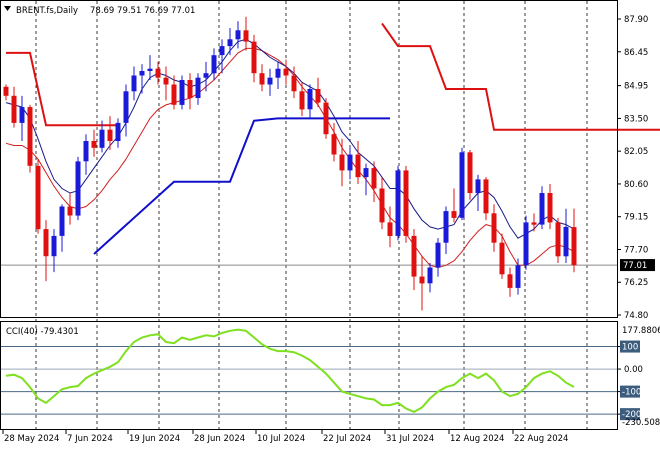 Image resolution: width=660 pixels, height=450 pixels. What do you see at coordinates (636, 316) in the screenshot?
I see `price-axis-label: 74.80` at bounding box center [636, 316].